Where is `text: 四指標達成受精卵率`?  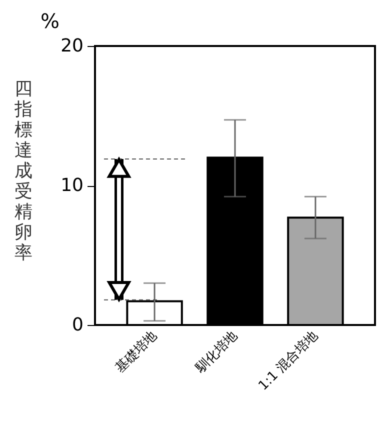 text: 四指標達成受精卵率 is located at coordinates (23, 171).